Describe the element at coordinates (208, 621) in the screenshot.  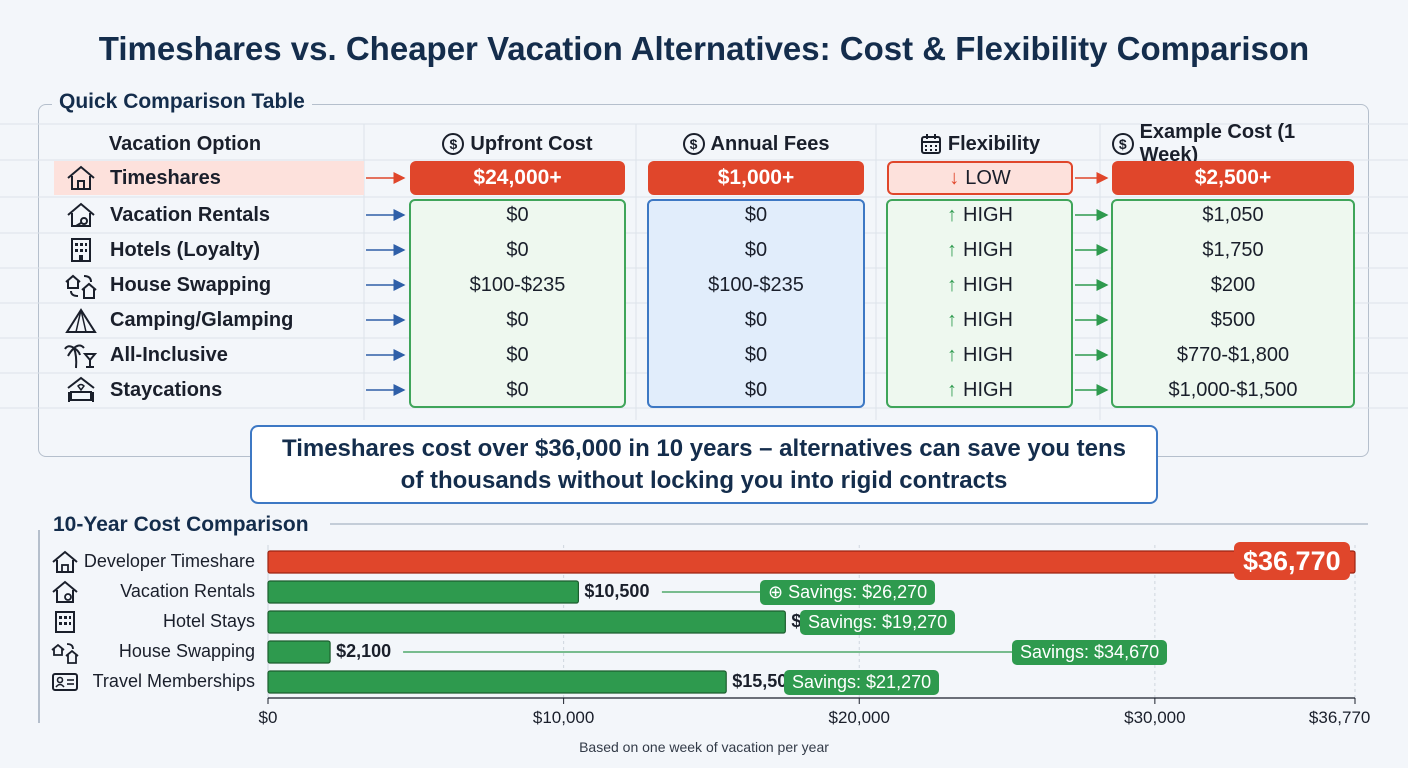
I see `bar-category-label: Hotel Stays` at that location.